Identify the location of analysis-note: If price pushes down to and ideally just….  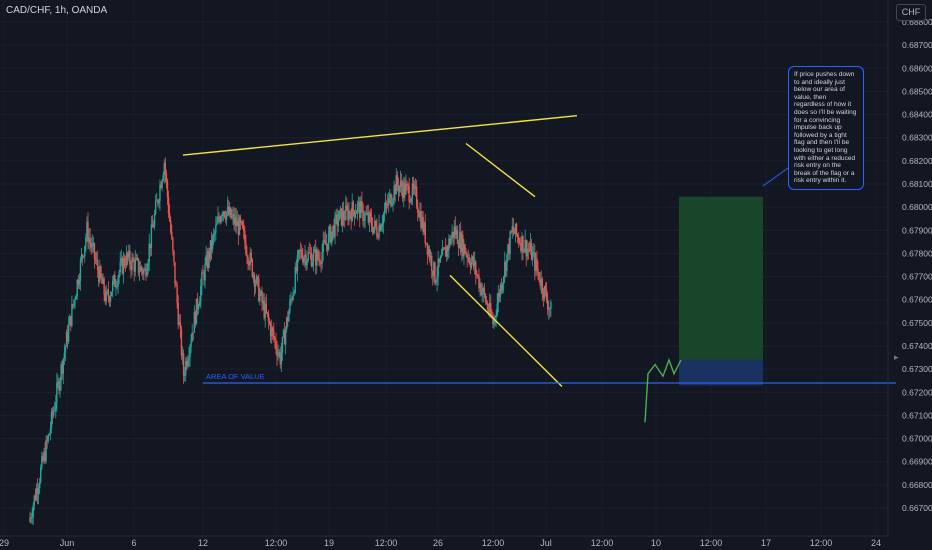
(826, 128).